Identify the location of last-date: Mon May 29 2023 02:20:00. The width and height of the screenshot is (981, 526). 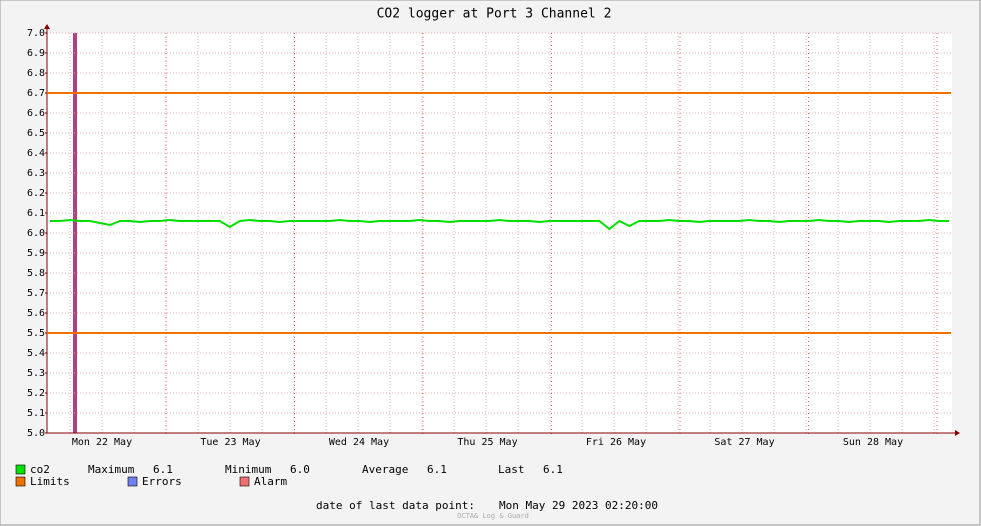
(578, 505).